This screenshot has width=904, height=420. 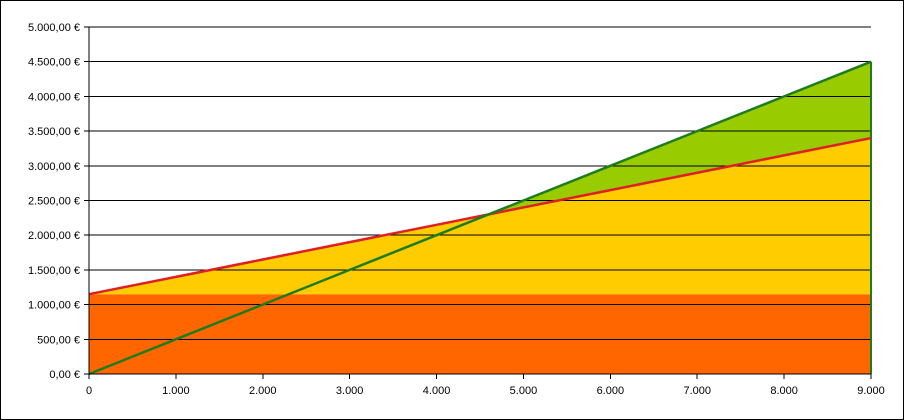 I want to click on x-tick-label: 8.000, so click(x=784, y=391).